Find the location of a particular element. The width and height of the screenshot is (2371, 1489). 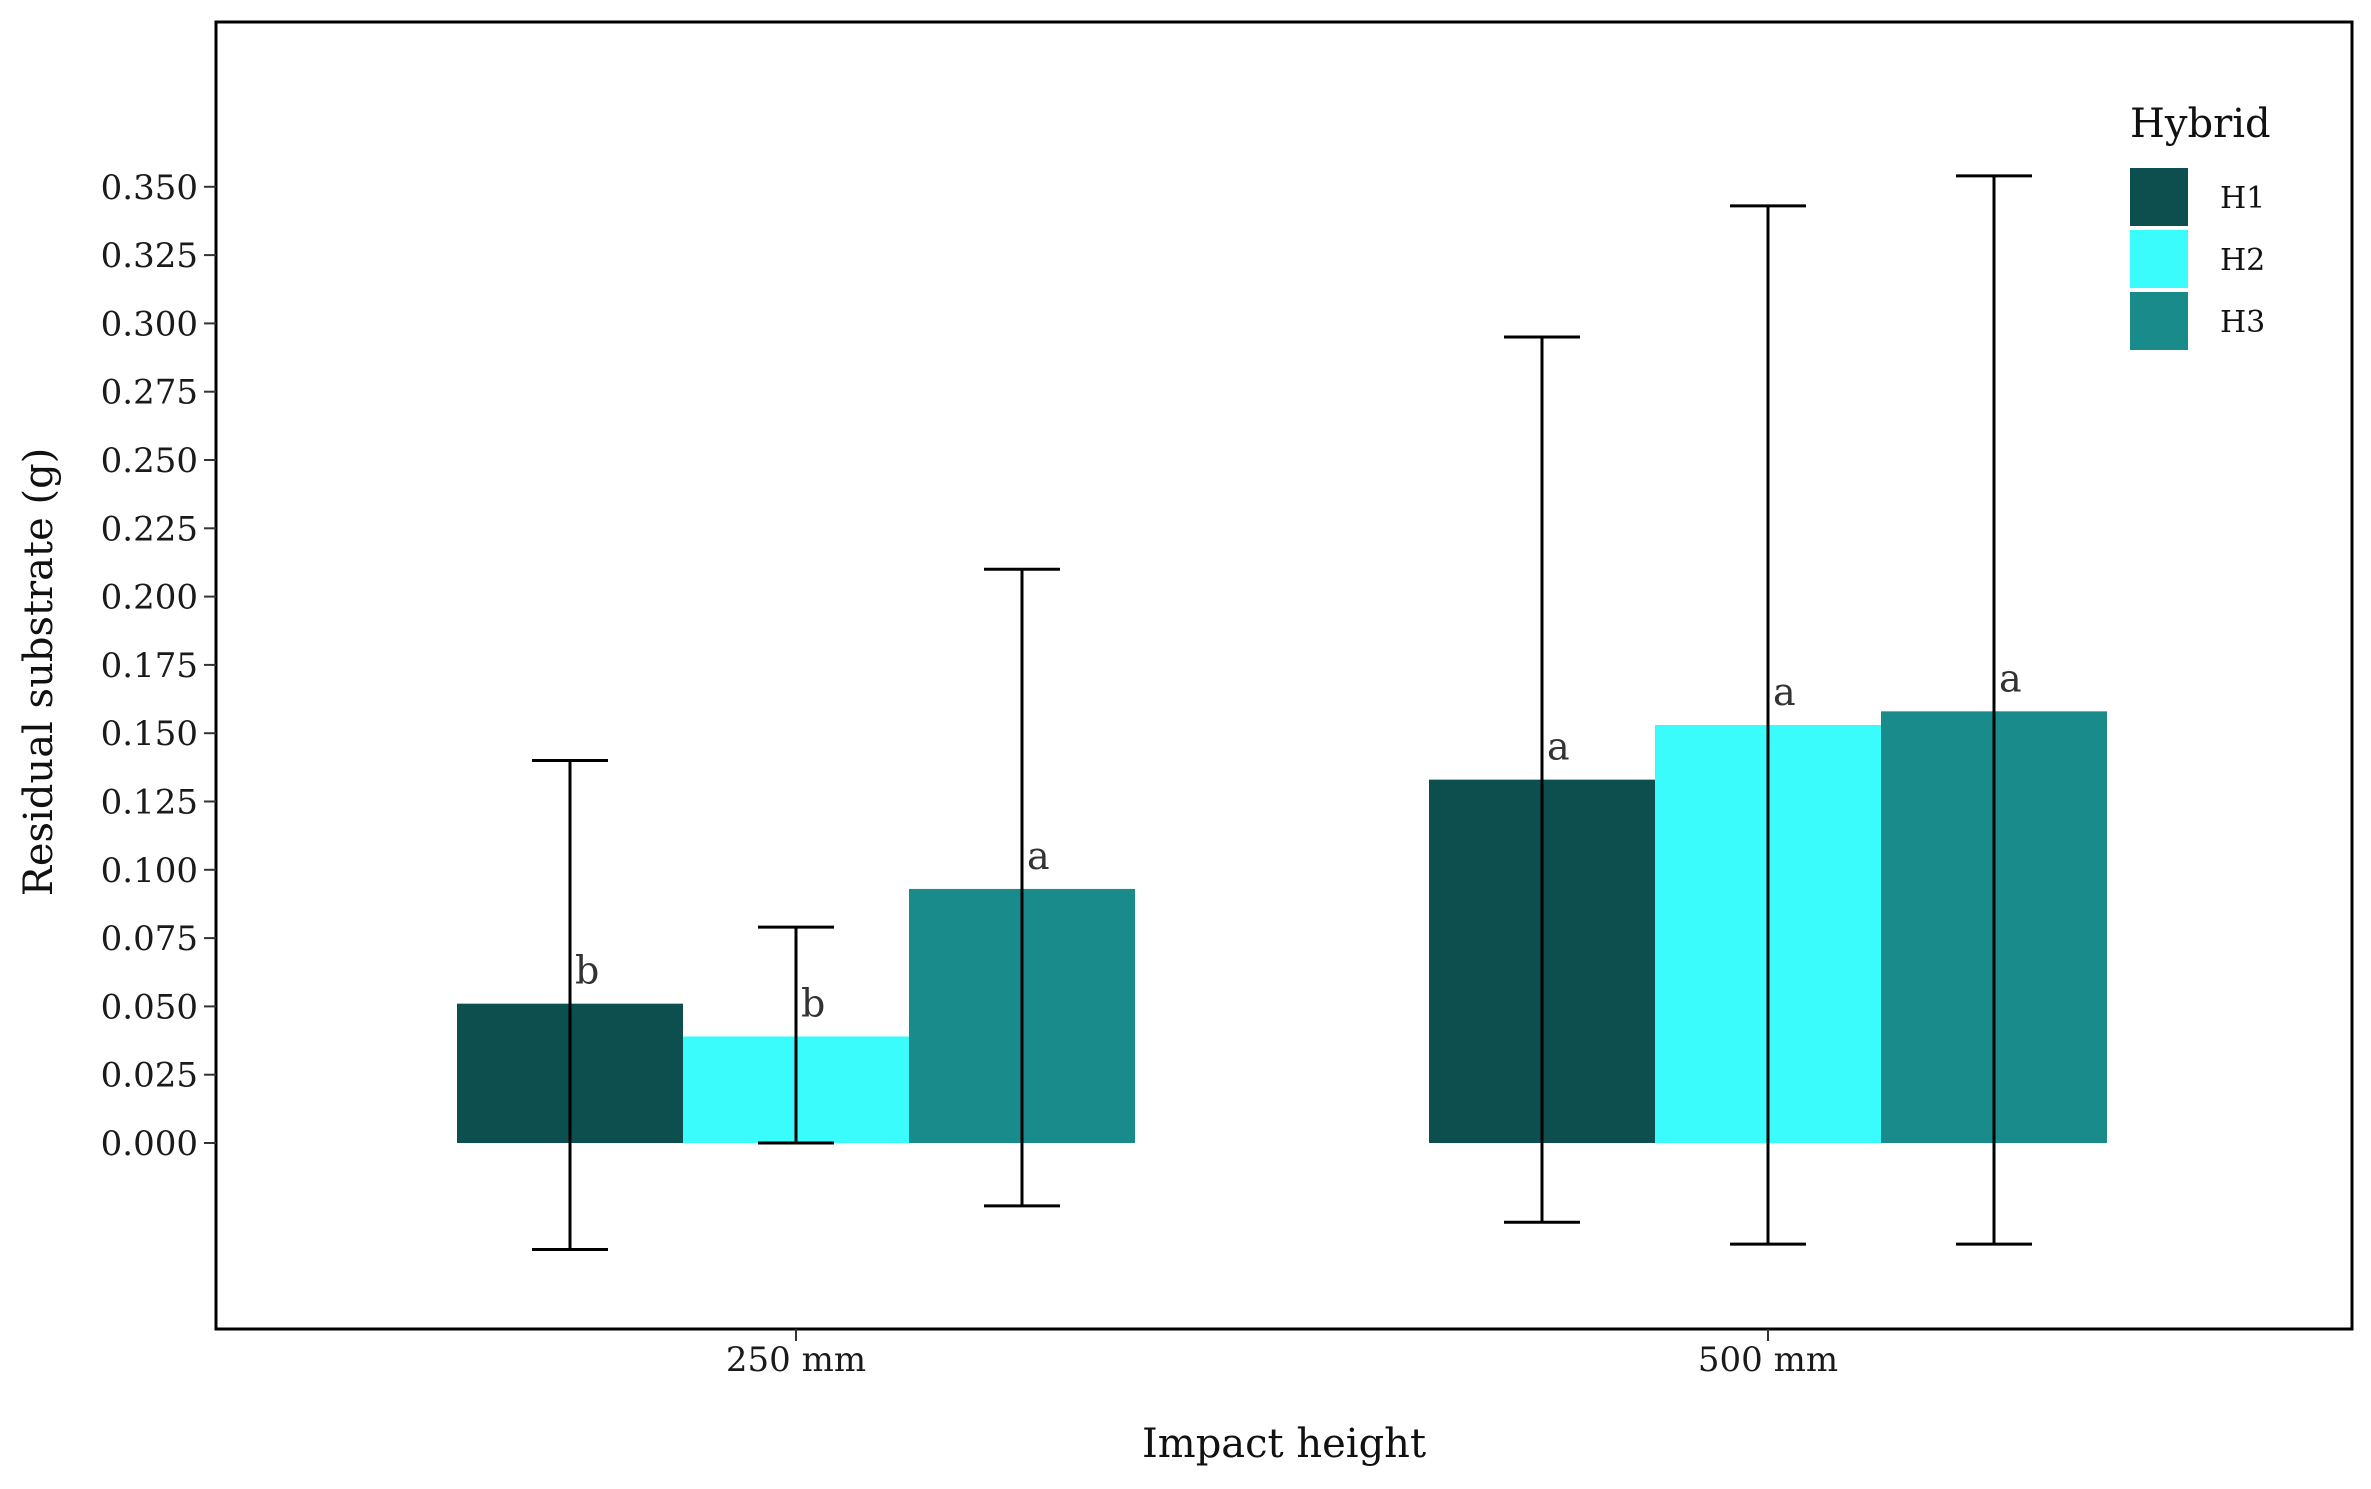

y-tick-label: 0.325 is located at coordinates (149, 256).